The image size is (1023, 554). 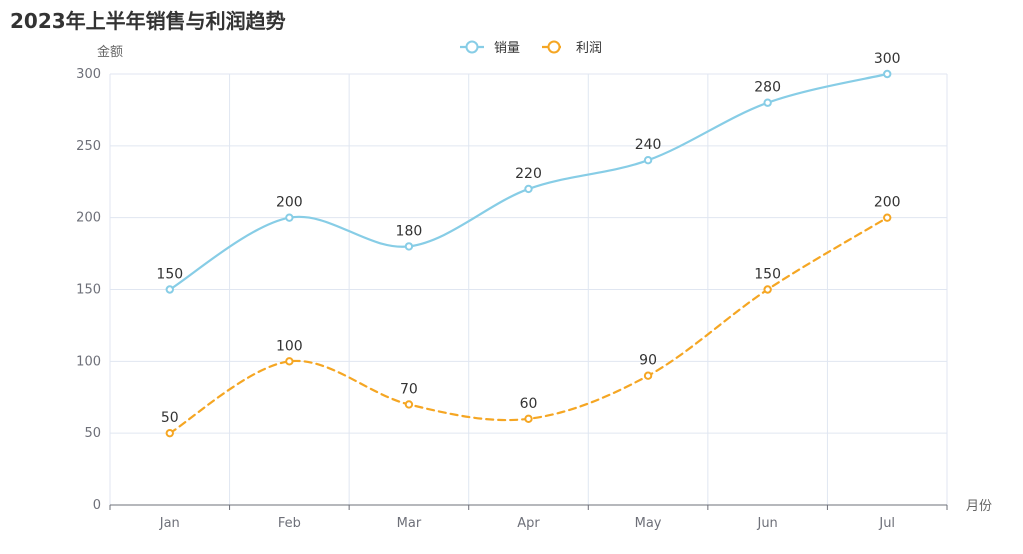 What do you see at coordinates (529, 404) in the screenshot?
I see `series-1-data-label: 60` at bounding box center [529, 404].